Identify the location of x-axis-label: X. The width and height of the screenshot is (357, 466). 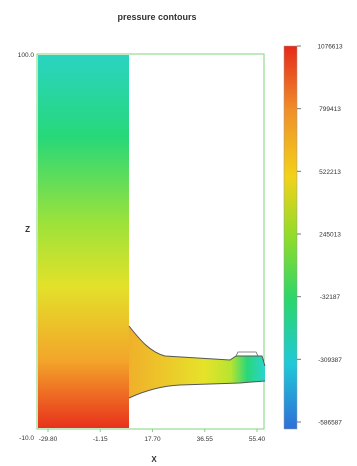
(154, 459).